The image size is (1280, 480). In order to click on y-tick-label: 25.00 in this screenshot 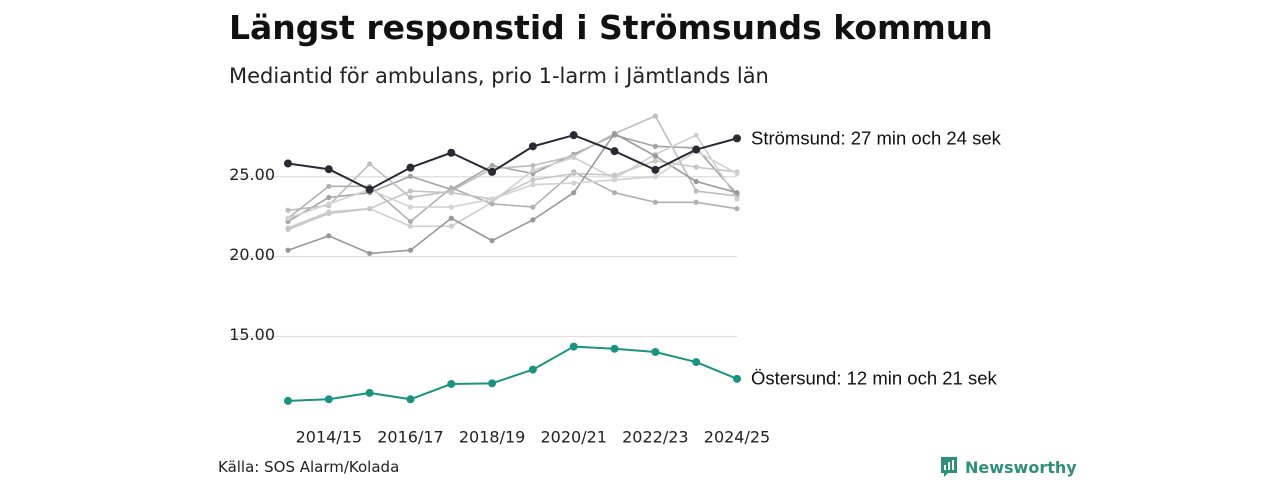, I will do `click(252, 174)`.